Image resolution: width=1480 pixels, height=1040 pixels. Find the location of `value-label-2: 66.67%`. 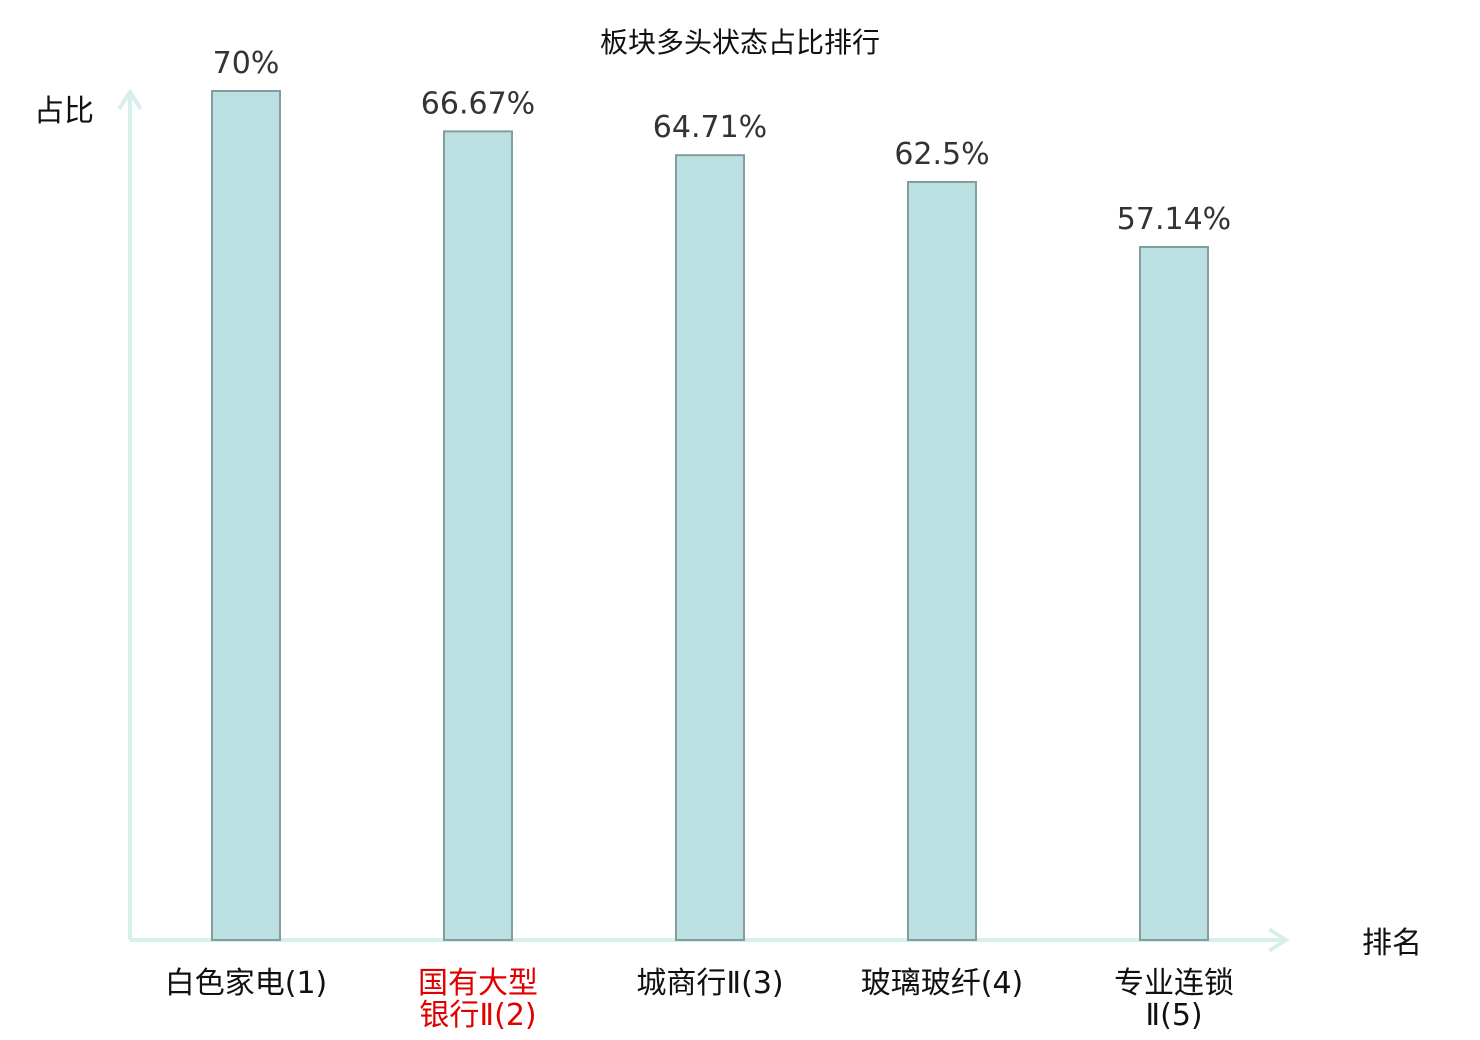

value-label-2: 66.67% is located at coordinates (478, 103).